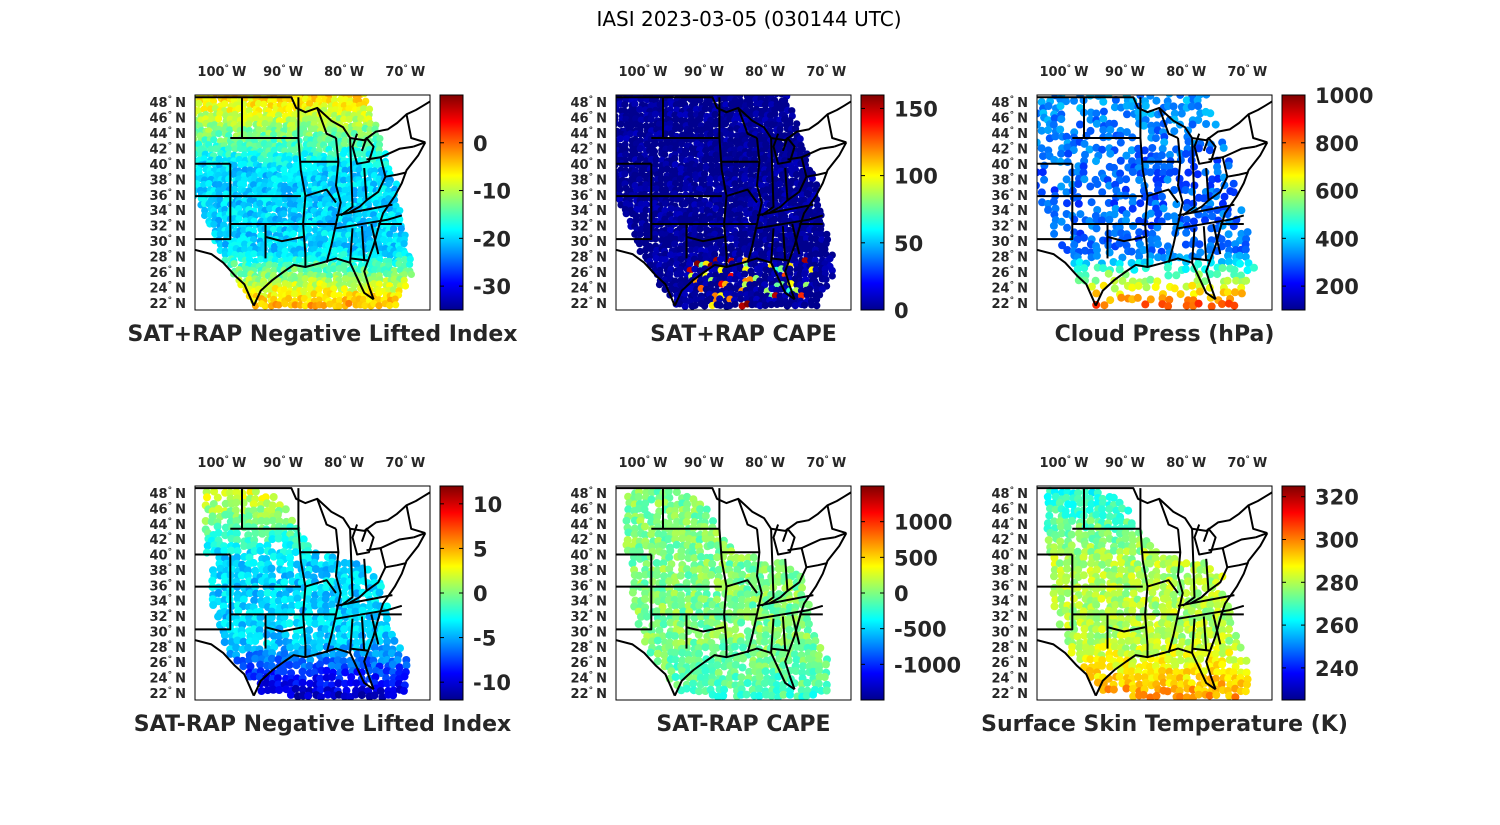 This screenshot has height=825, width=1500. I want to click on colorbar-tick-label: 50, so click(908, 244).